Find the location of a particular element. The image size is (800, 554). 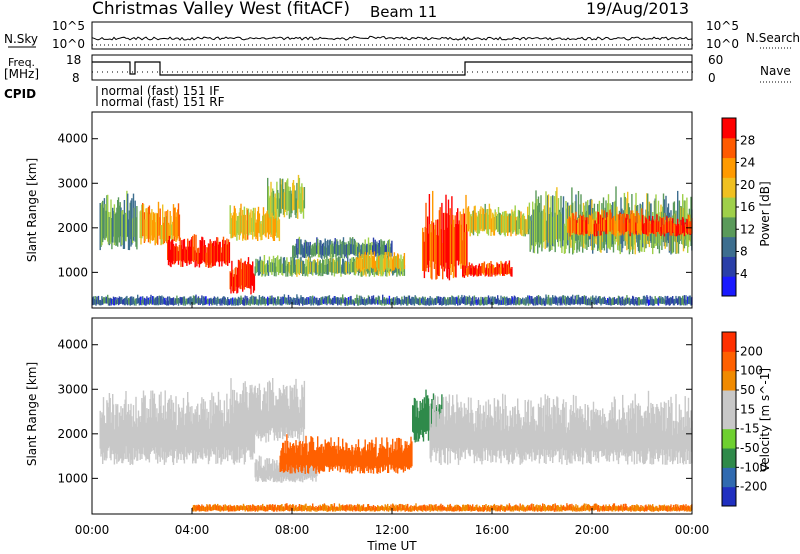

nsearch-label: N.Search is located at coordinates (773, 38).